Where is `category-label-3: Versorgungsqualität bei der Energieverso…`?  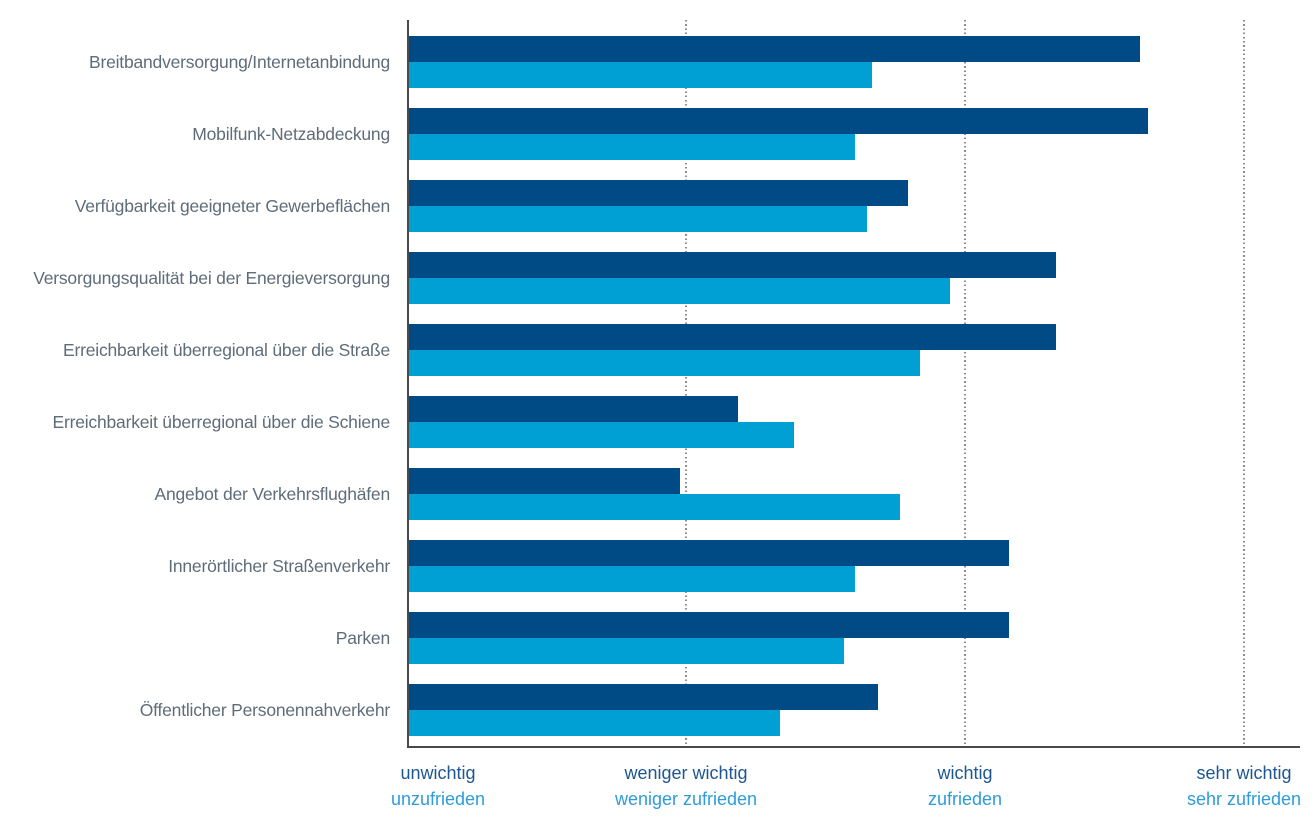
category-label-3: Versorgungsqualität bei der Energieverso… is located at coordinates (211, 278).